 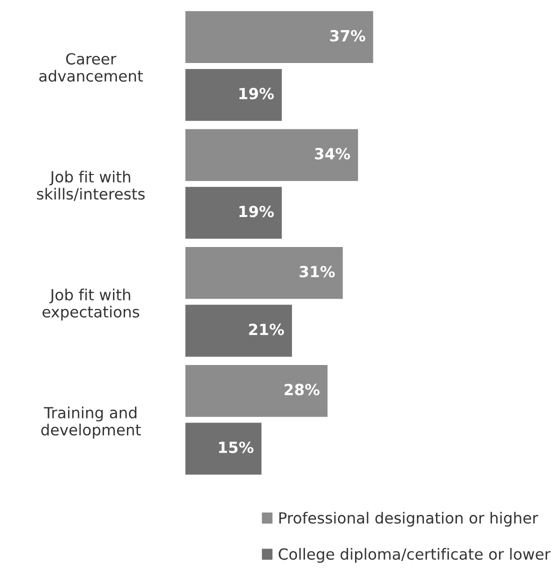 What do you see at coordinates (414, 555) in the screenshot?
I see `legend-label: College diploma/certificate or lower` at bounding box center [414, 555].